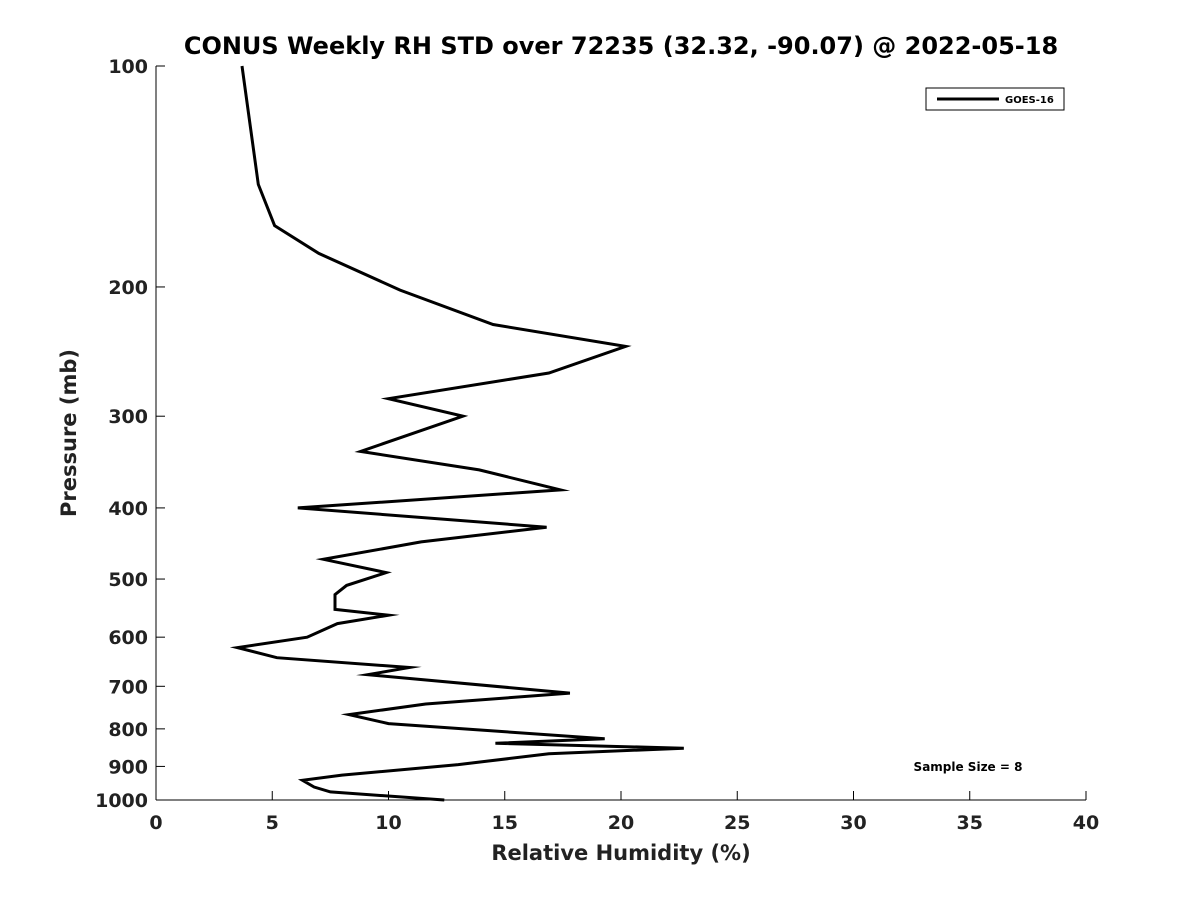 The width and height of the screenshot is (1200, 900). Describe the element at coordinates (121, 801) in the screenshot. I see `y-tick-label: 1000` at that location.